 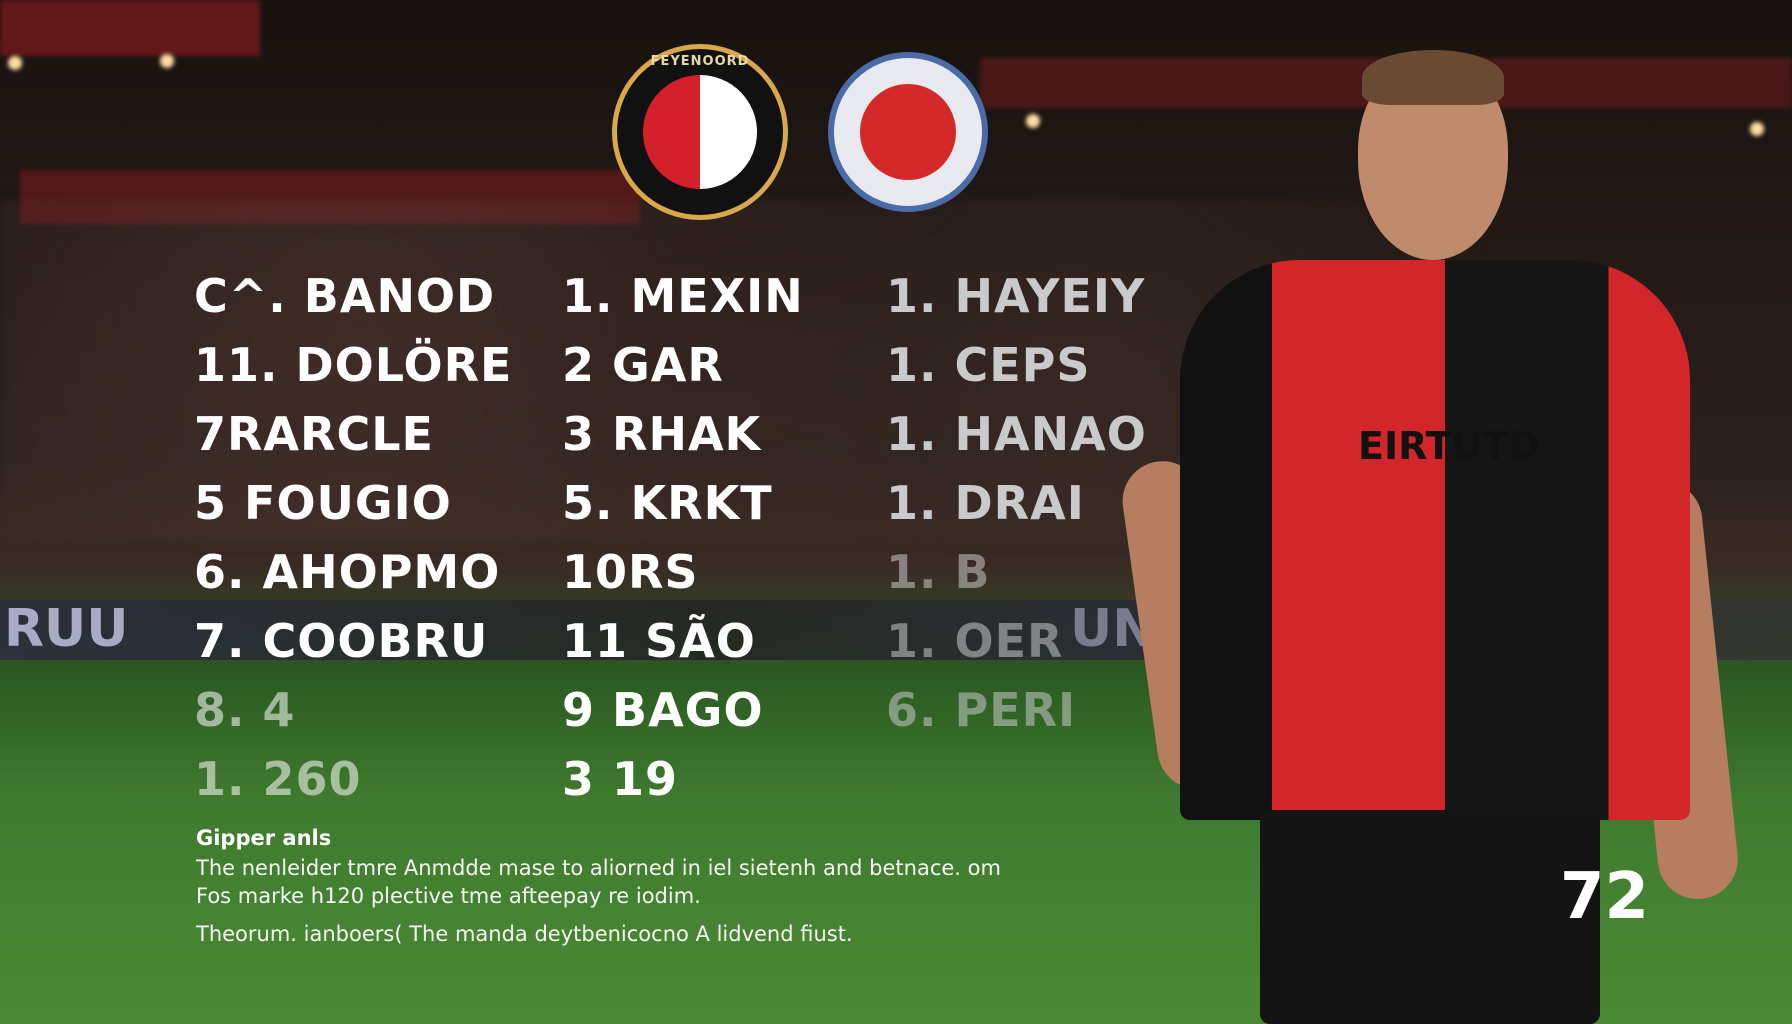 What do you see at coordinates (643, 365) in the screenshot?
I see `player-entry: 2 GAR` at bounding box center [643, 365].